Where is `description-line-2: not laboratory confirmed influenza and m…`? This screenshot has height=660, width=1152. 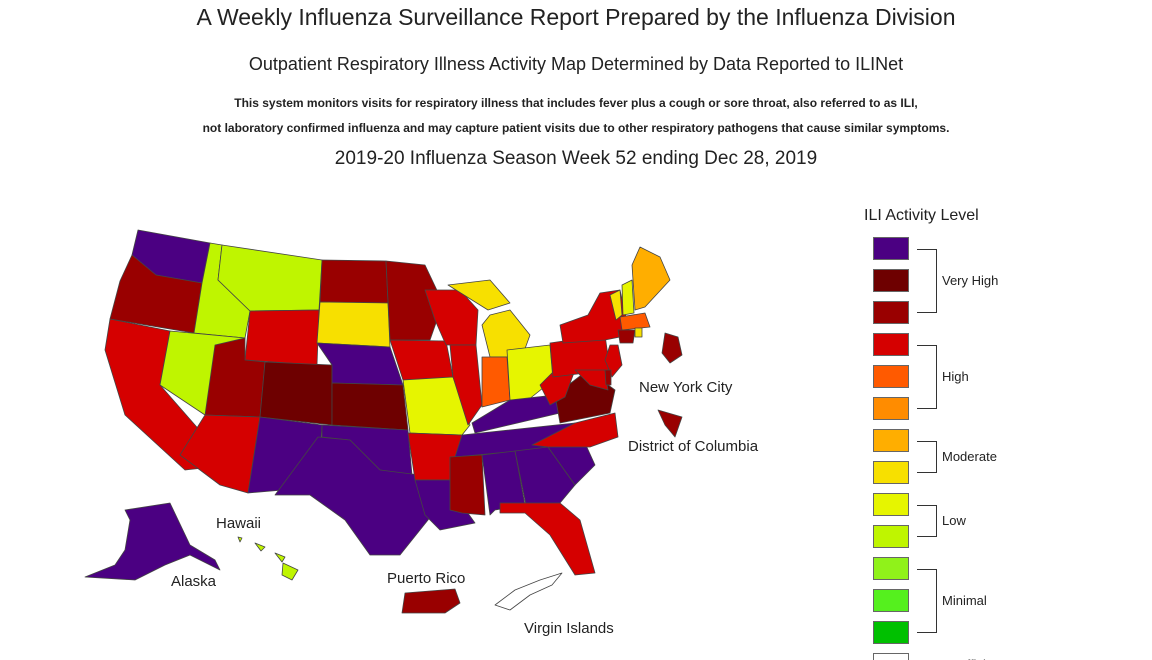
description-line-2: not laboratory confirmed influenza and m… is located at coordinates (576, 128).